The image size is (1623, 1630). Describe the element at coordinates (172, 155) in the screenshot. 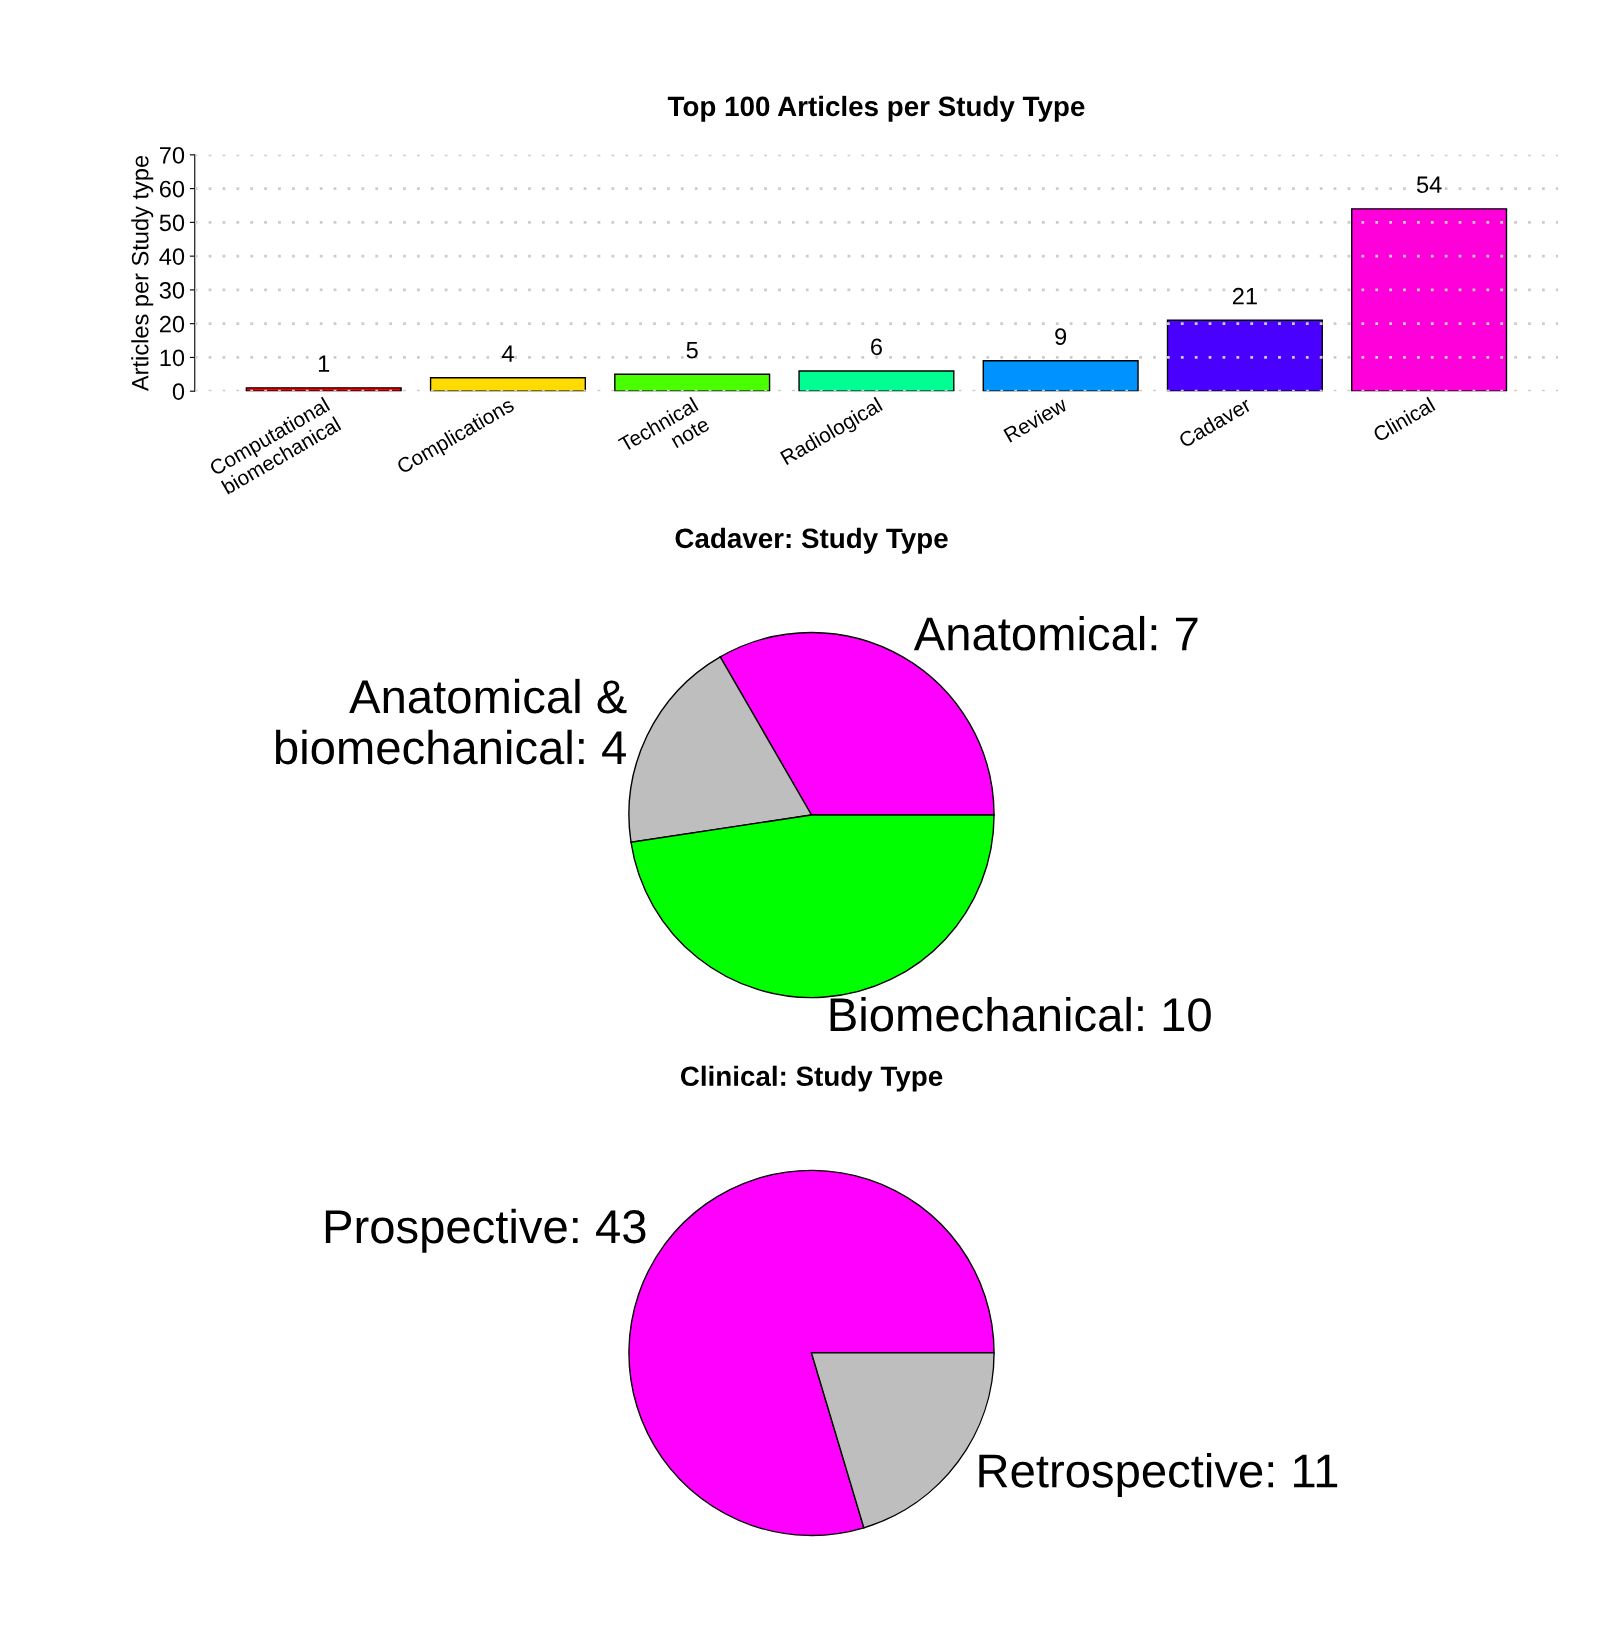

I see `y-tick-label: 70` at that location.